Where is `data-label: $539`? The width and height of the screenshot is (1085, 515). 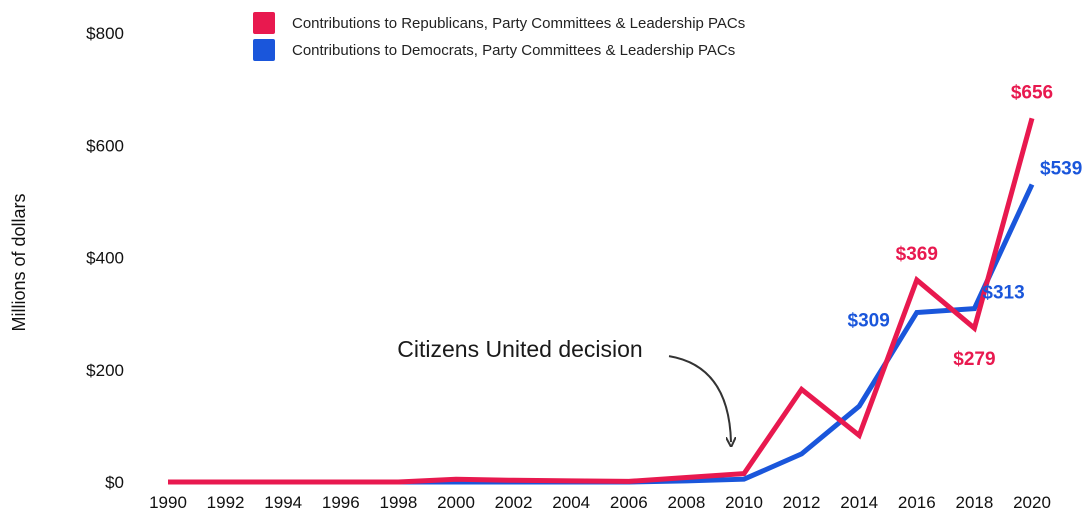 data-label: $539 is located at coordinates (1061, 169).